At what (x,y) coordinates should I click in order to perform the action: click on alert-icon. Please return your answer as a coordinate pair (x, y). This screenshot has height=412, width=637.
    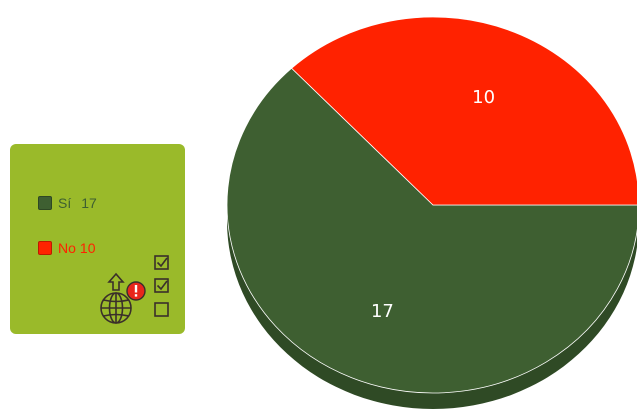
    Looking at the image, I should click on (136, 291).